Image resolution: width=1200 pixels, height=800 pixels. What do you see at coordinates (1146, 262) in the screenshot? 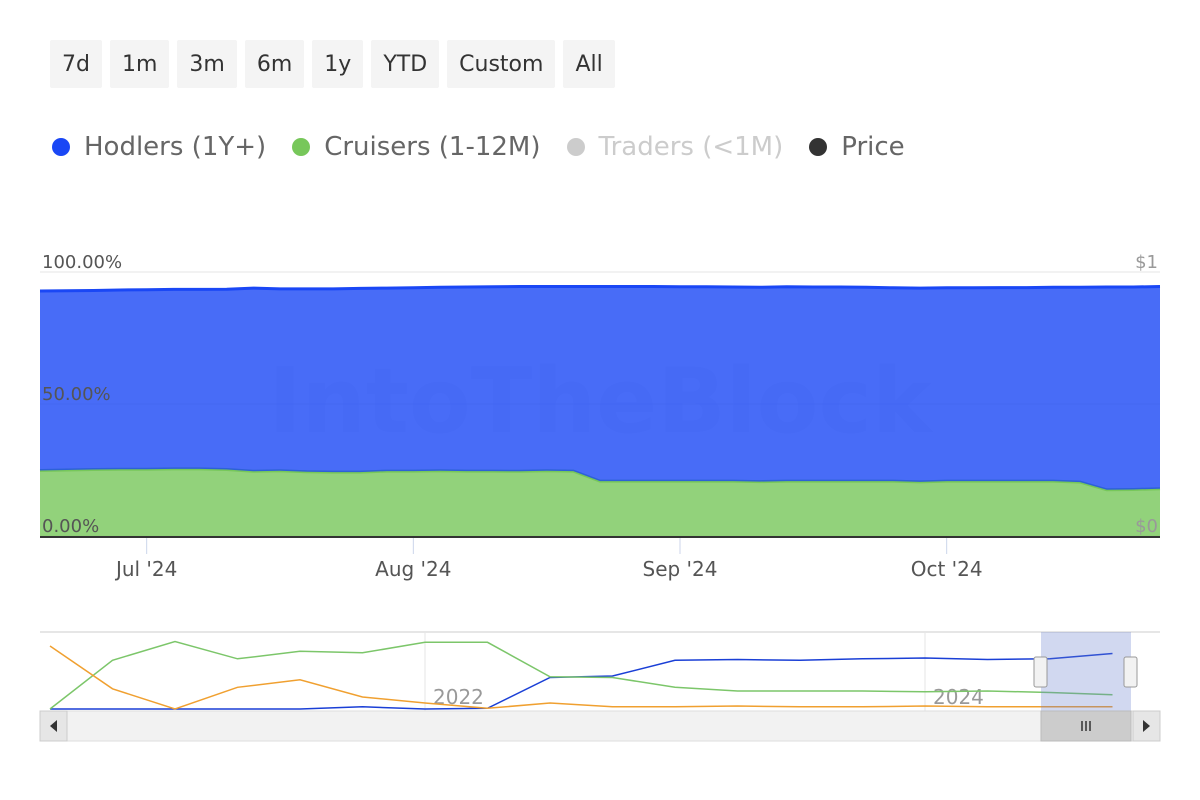
I see `y2-tick-label: $1` at bounding box center [1146, 262].